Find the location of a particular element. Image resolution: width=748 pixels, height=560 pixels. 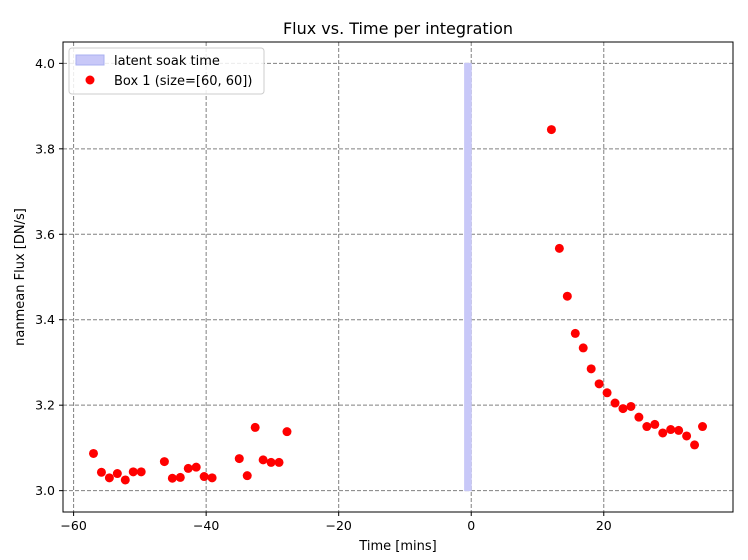

y-tick-label: 3.8 is located at coordinates (45, 148).